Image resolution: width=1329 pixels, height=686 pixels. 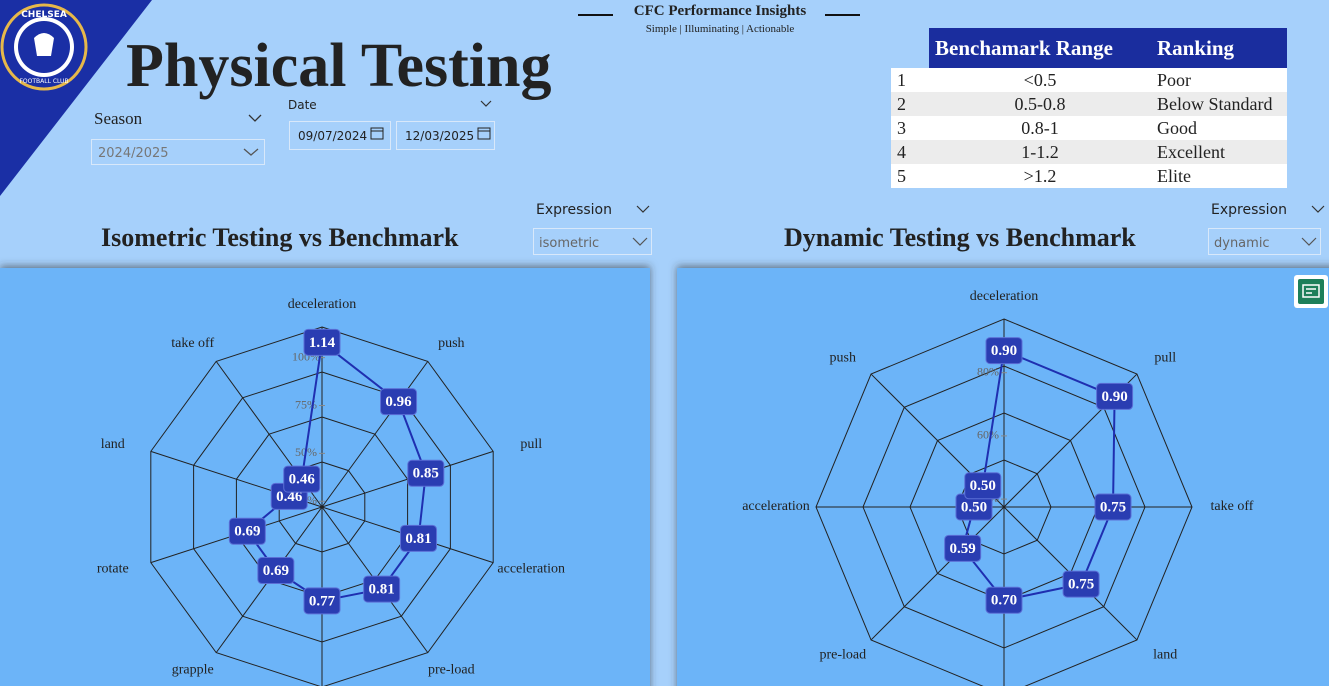 I want to click on brand-lines, so click(x=719, y=15).